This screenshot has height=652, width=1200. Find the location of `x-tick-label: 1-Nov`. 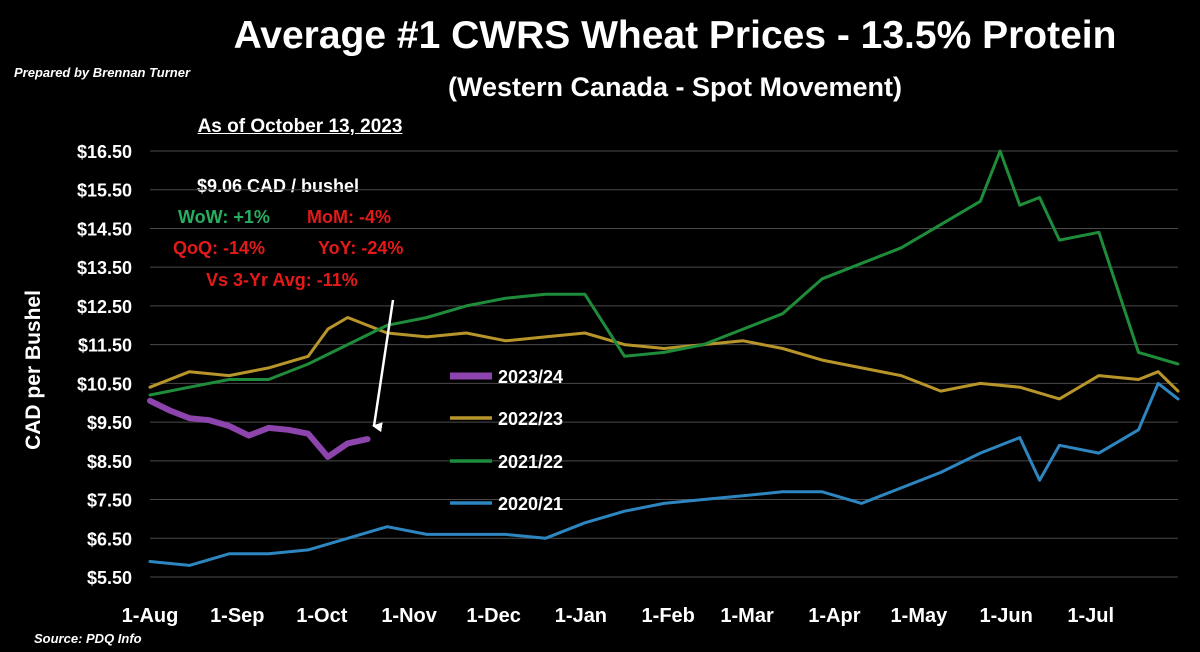

x-tick-label: 1-Nov is located at coordinates (409, 616).